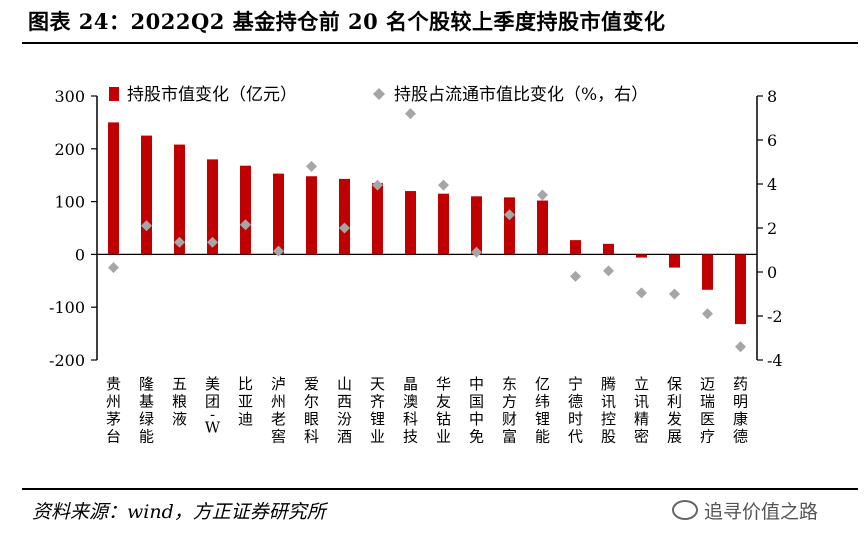 Image resolution: width=868 pixels, height=548 pixels. What do you see at coordinates (761, 512) in the screenshot?
I see `watermark-text: 追寻价值之路` at bounding box center [761, 512].